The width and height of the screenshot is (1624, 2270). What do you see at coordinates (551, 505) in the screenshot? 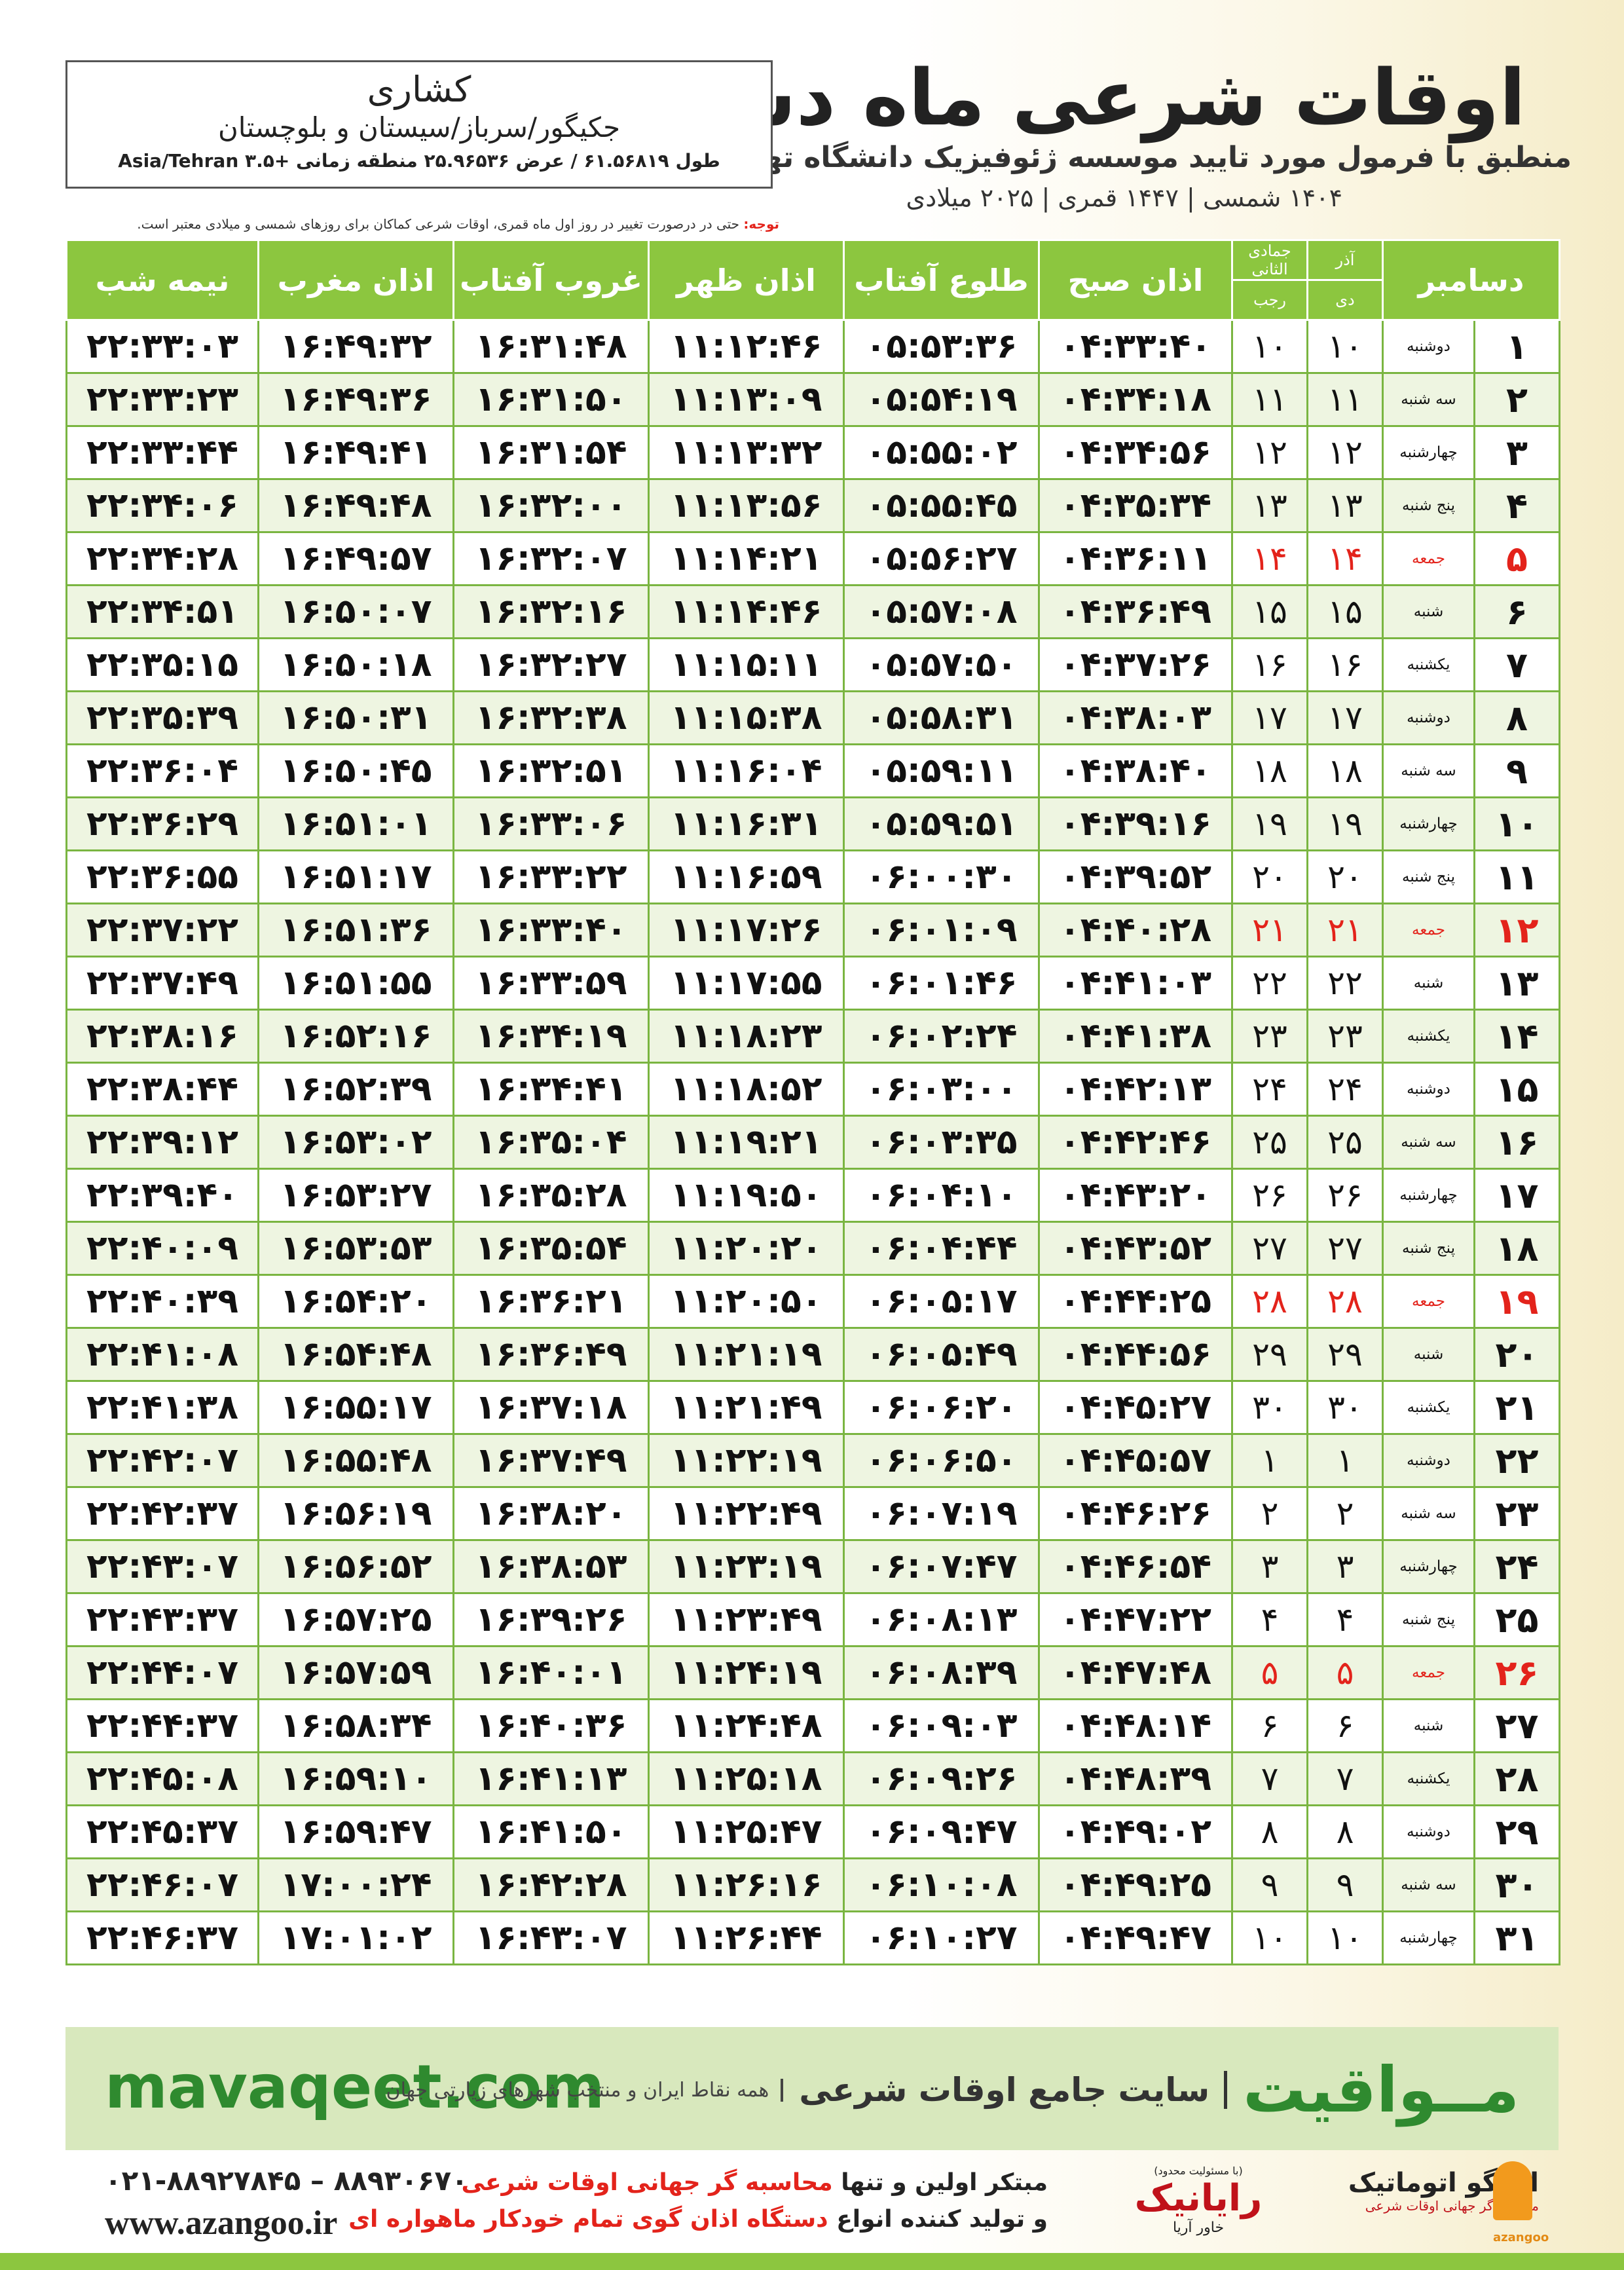
I see `time-cell: ۱۶:۳۲:۰۰` at bounding box center [551, 505].